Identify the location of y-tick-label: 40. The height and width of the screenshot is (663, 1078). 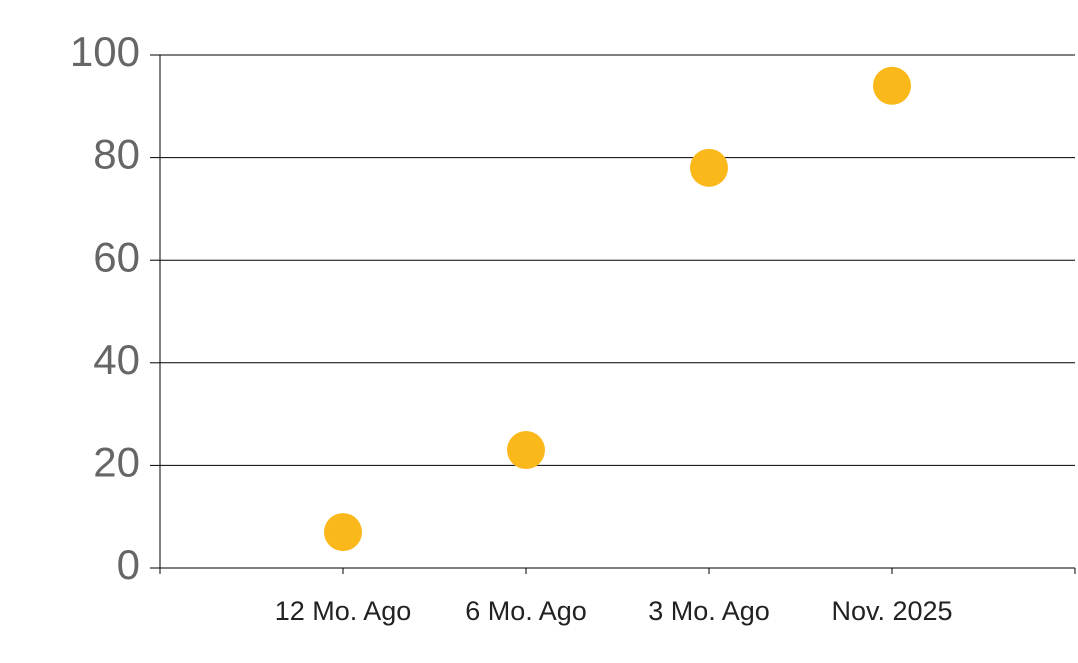
(116, 359).